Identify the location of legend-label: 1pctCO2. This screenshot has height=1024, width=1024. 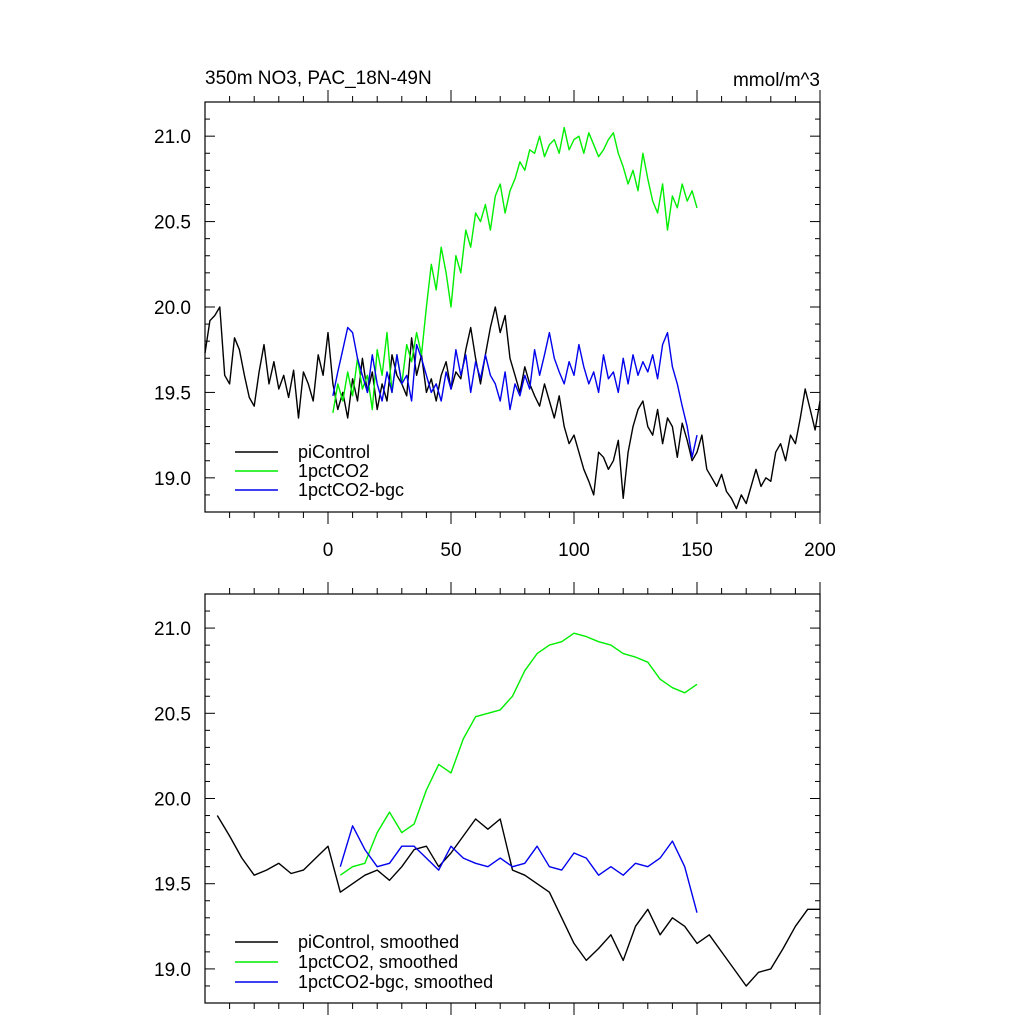
(333, 471).